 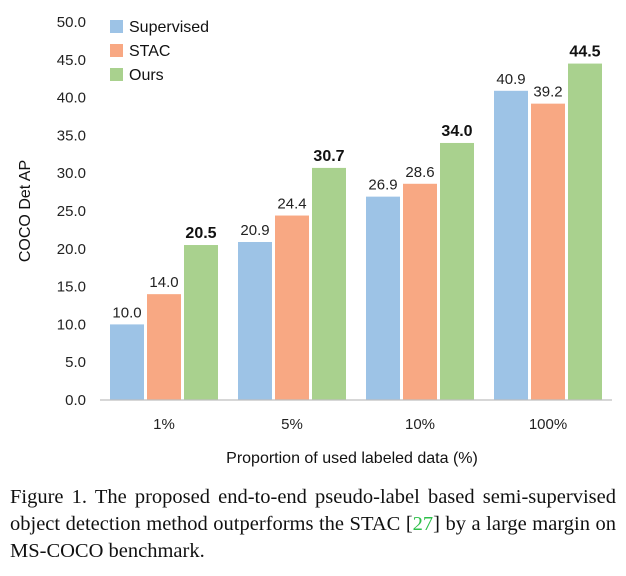 I want to click on data-label: 24.4, so click(x=291, y=204).